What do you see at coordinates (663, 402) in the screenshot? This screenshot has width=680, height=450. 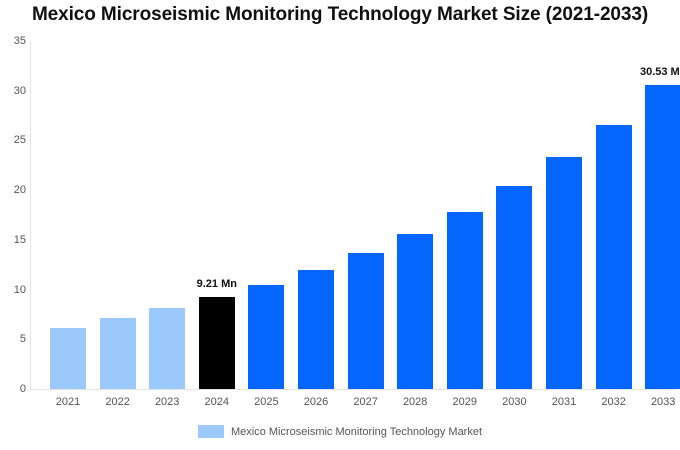 I see `x-axis-tick-label-2033: 2033` at bounding box center [663, 402].